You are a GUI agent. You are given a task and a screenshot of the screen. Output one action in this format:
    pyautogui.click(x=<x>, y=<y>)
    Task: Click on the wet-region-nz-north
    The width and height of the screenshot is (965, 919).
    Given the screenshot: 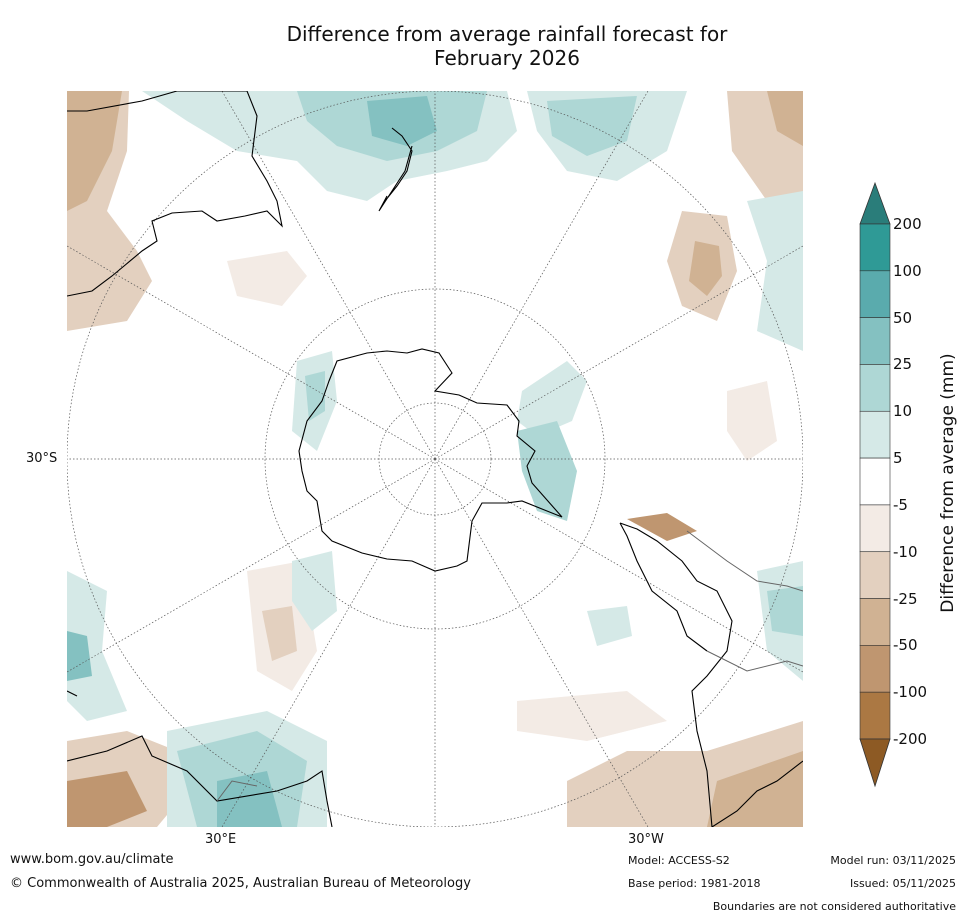 What is the action you would take?
    pyautogui.click(x=402, y=121)
    